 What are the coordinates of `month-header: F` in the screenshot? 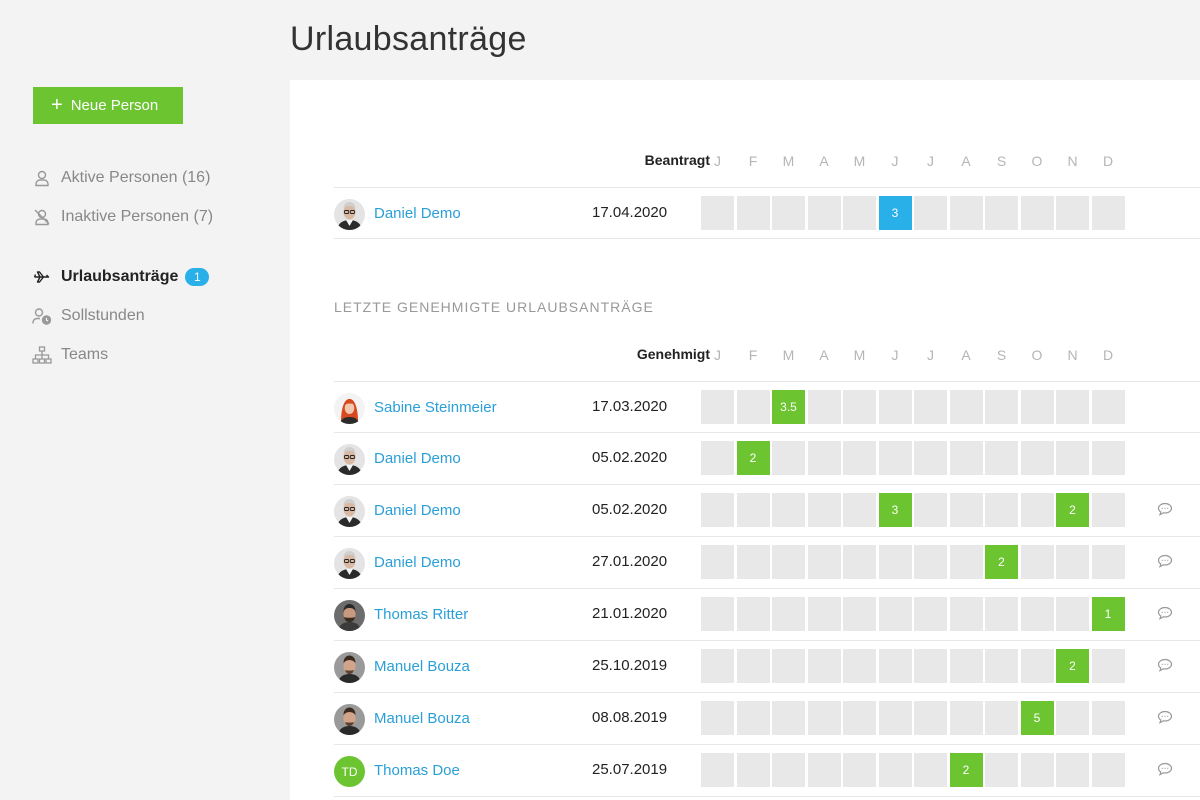 It's located at (753, 355).